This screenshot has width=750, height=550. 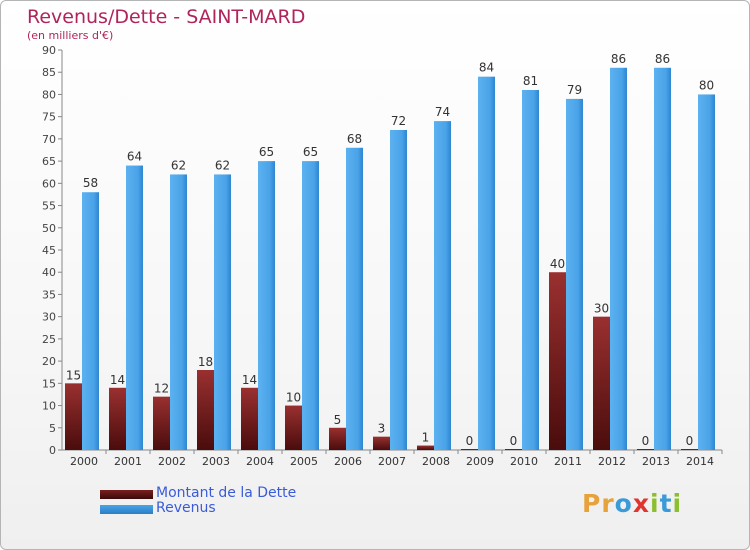 I want to click on y-tick-label: 30, so click(x=49, y=317).